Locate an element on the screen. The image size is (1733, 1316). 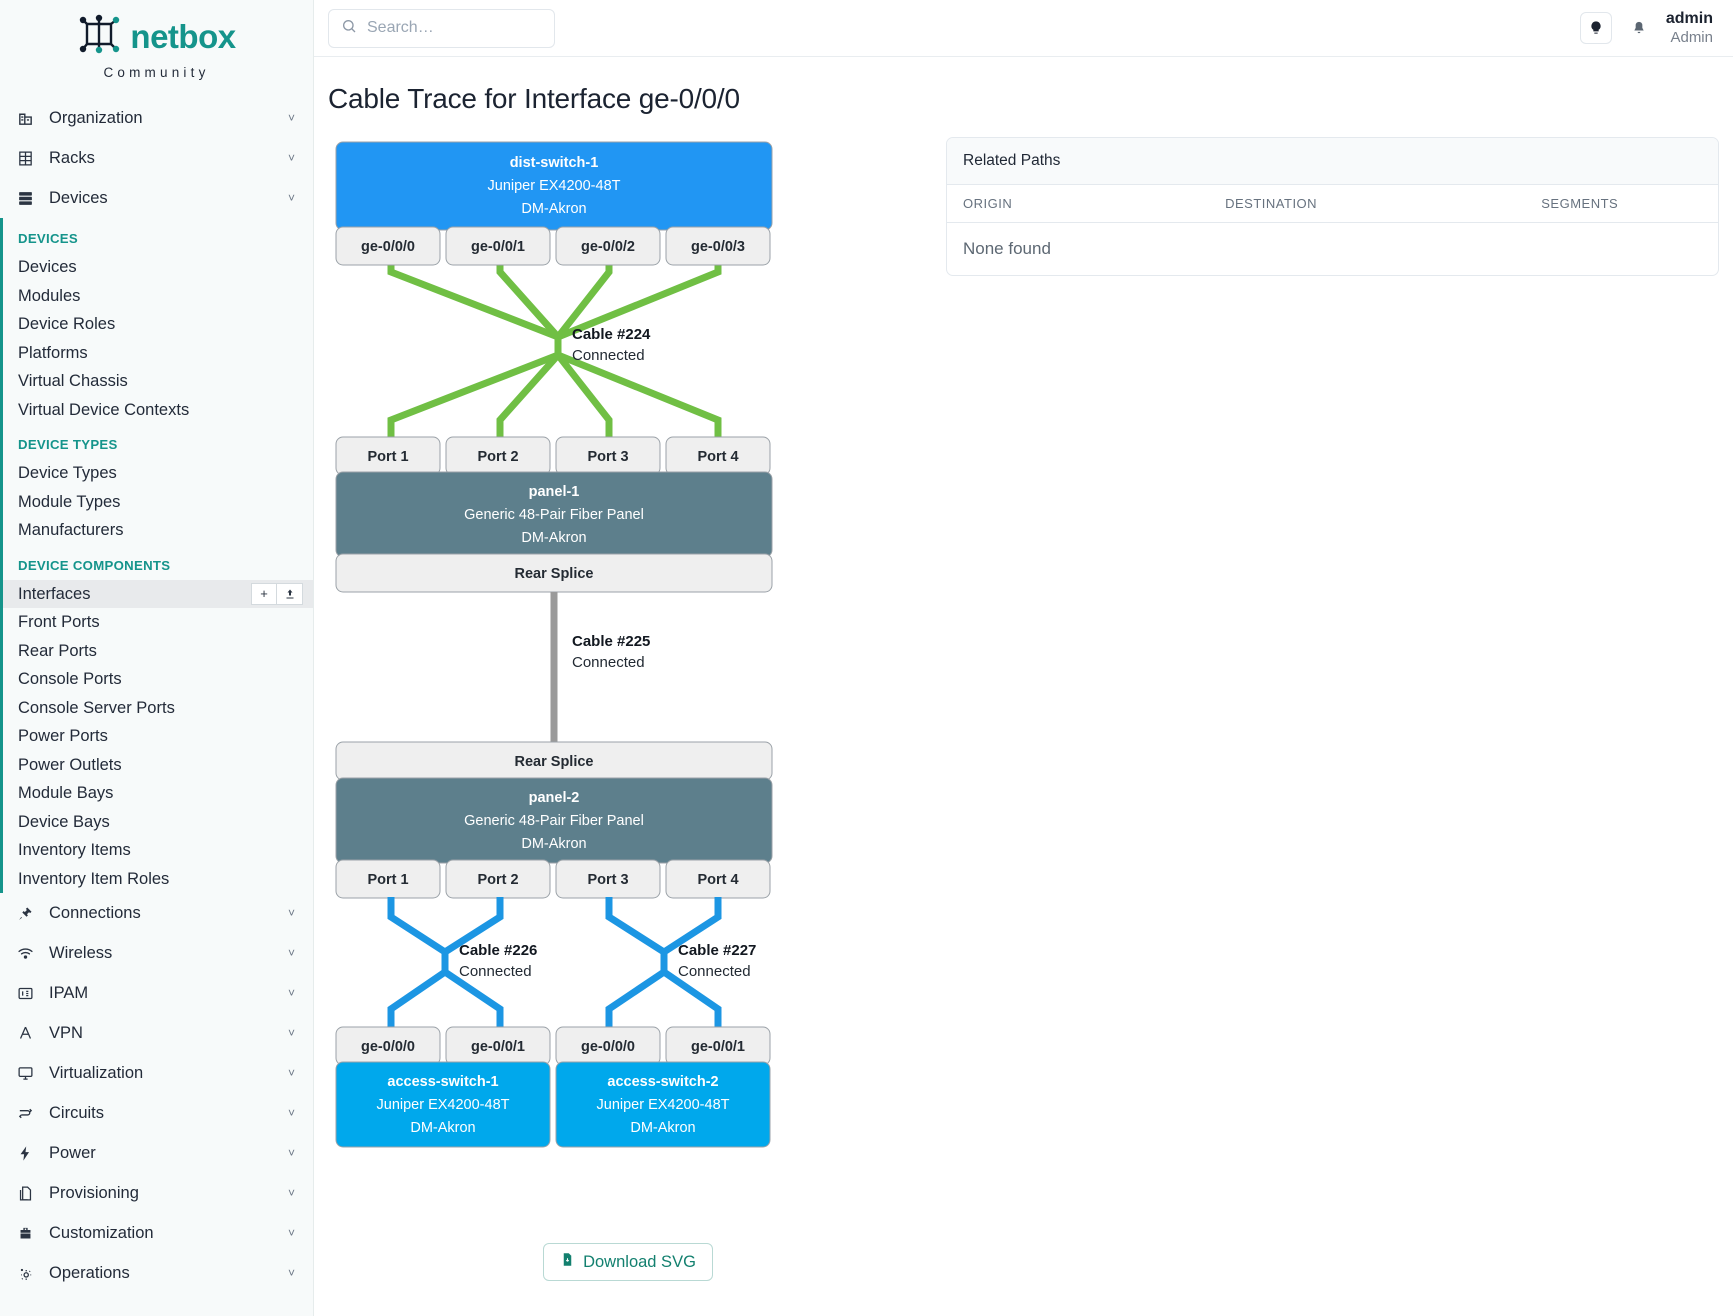
sidebar-item-label: Connections is located at coordinates (95, 912).